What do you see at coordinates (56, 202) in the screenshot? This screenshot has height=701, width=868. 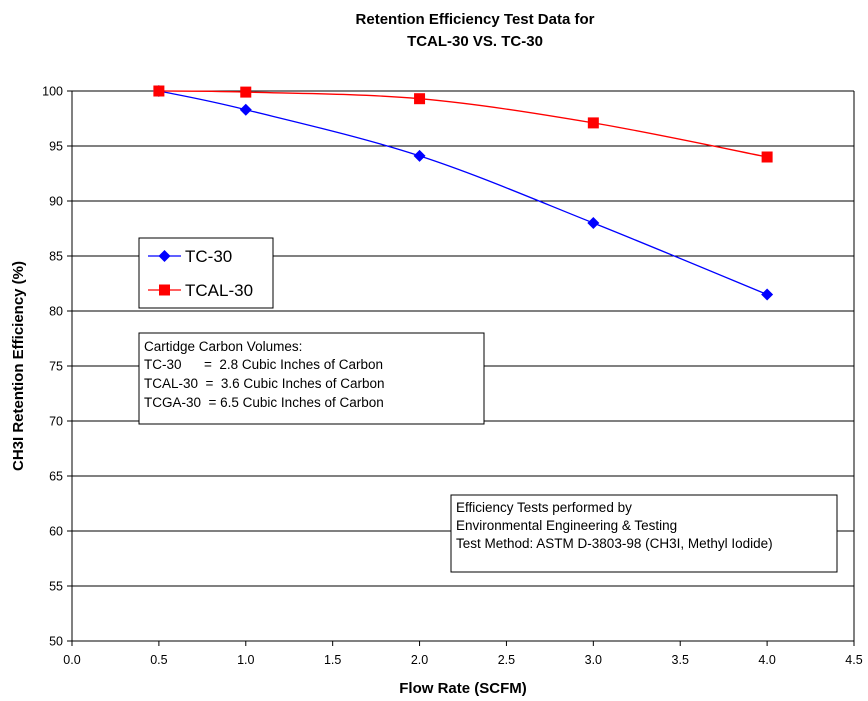 I see `y-tick-label: 90` at bounding box center [56, 202].